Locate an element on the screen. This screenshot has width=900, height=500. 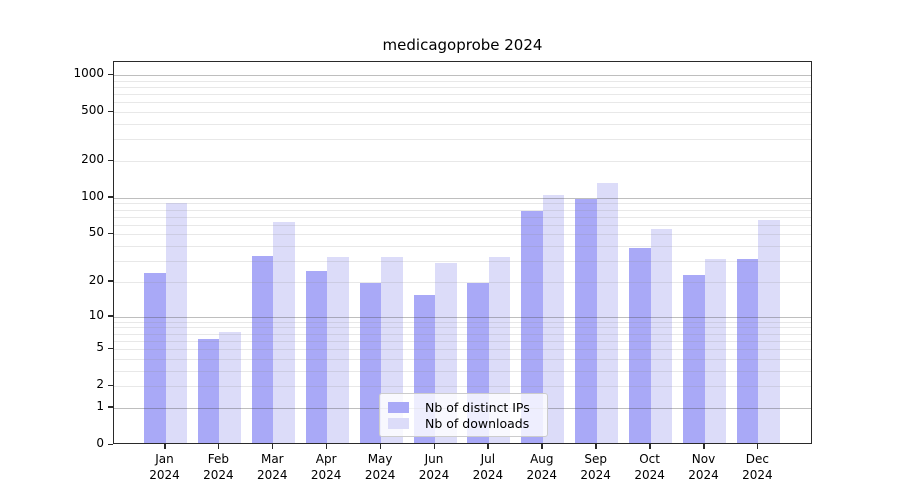
x-tick-label-year-jun: 2024 is located at coordinates (434, 474).